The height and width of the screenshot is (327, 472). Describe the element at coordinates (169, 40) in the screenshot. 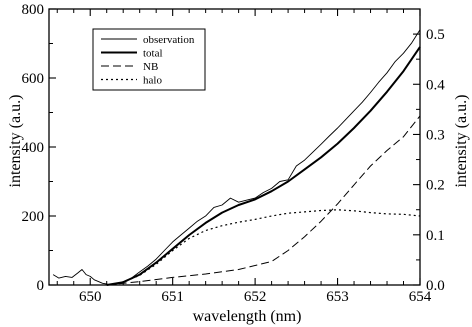

I see `legend-label-observation: observation` at that location.